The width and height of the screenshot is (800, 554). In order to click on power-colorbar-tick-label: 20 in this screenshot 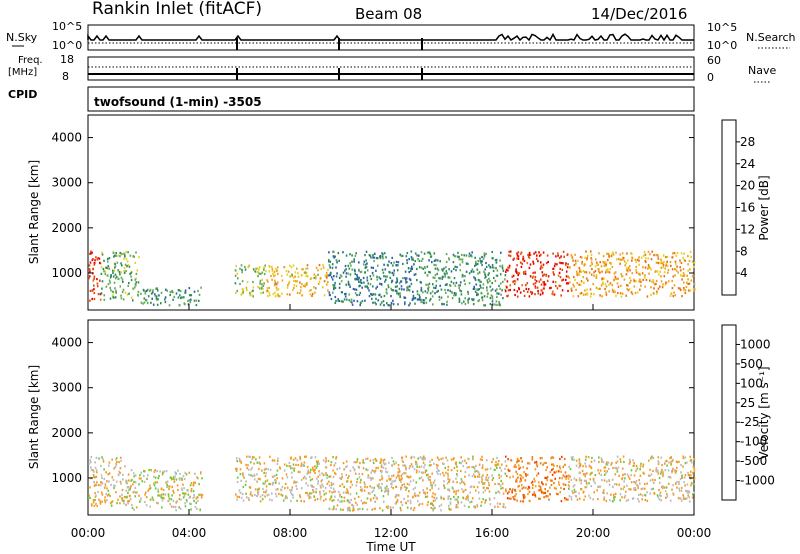, I will do `click(747, 186)`.